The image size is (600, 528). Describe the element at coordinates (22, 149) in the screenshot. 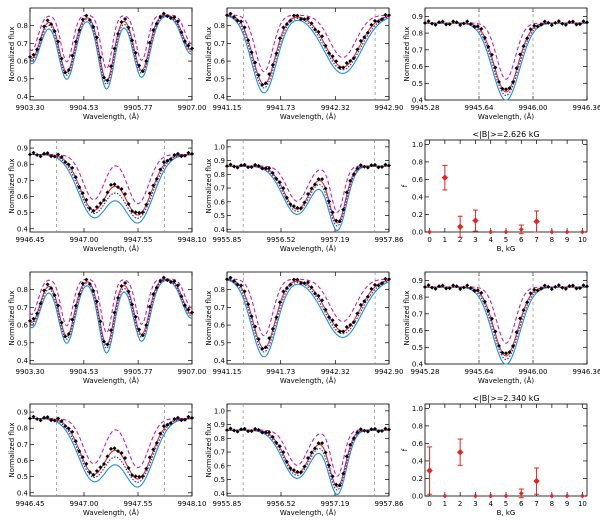

I see `y-tick-label: 0.9` at that location.